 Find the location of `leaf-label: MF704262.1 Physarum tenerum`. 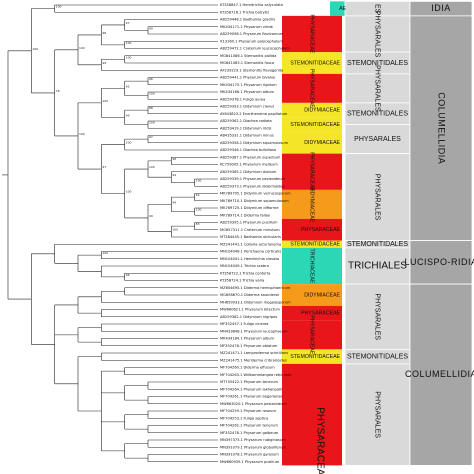

leaf-label: MF704262.1 Physarum tenerum is located at coordinates (249, 426).